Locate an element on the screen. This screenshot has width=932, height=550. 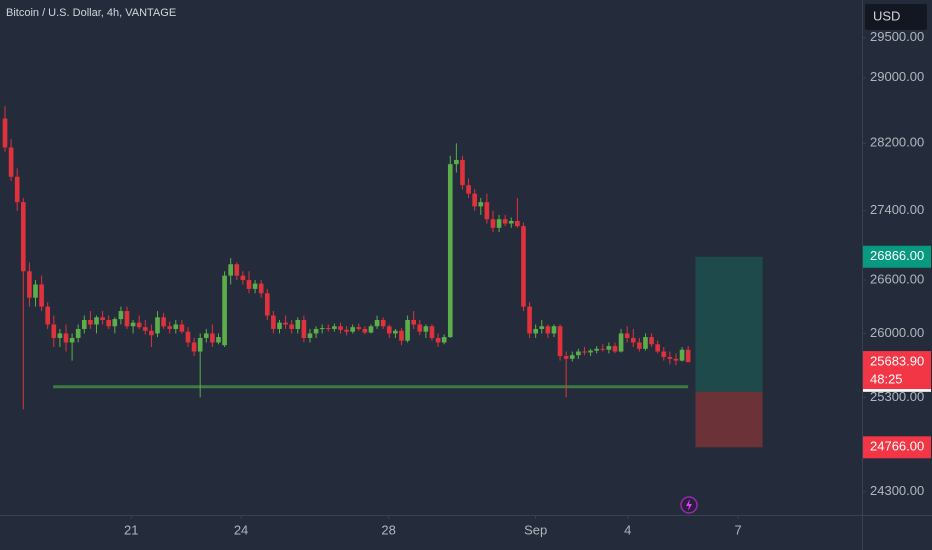
y-tick-label: 28200.00 is located at coordinates (897, 142).